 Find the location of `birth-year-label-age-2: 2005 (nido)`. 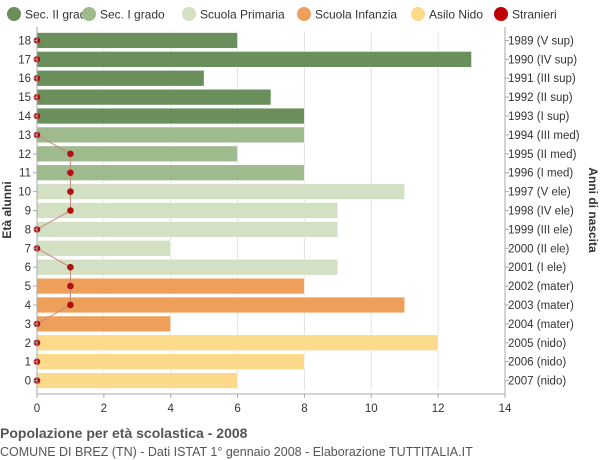

birth-year-label-age-2: 2005 (nido) is located at coordinates (537, 344).